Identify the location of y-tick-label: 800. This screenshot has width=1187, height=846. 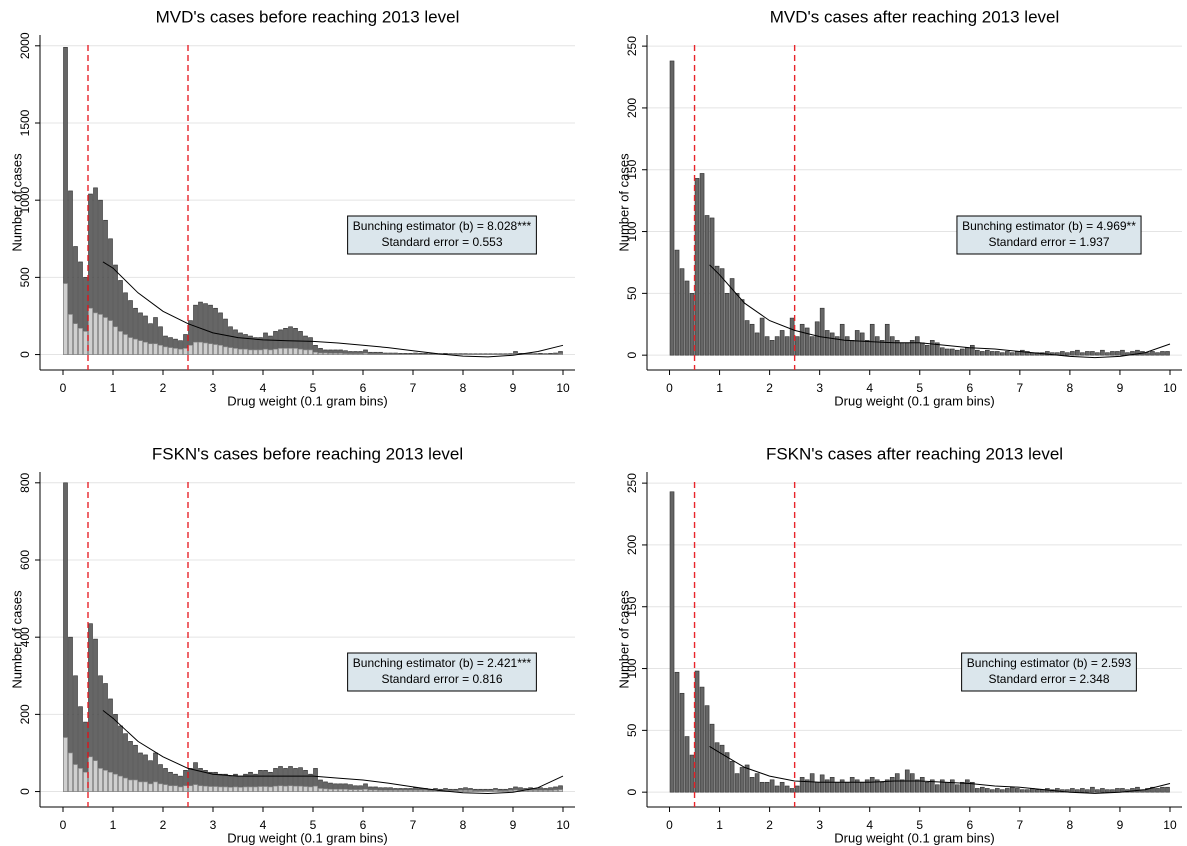
(25, 482).